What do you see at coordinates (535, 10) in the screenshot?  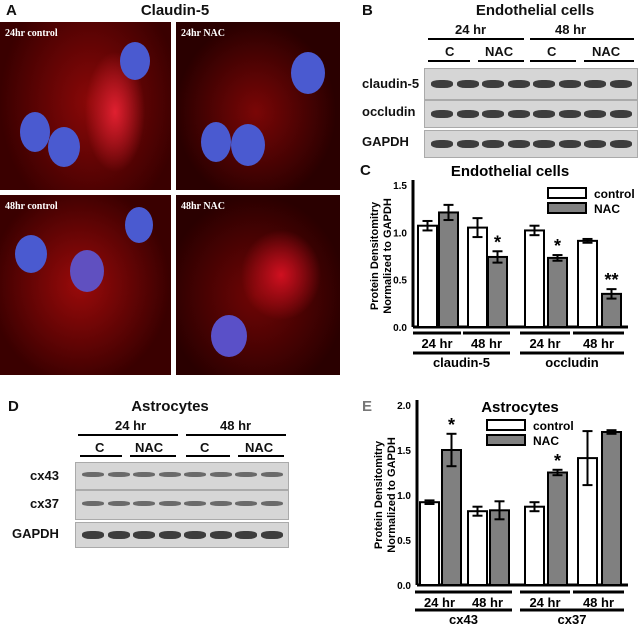 I see `panel-b-title: Endothelial cells` at bounding box center [535, 10].